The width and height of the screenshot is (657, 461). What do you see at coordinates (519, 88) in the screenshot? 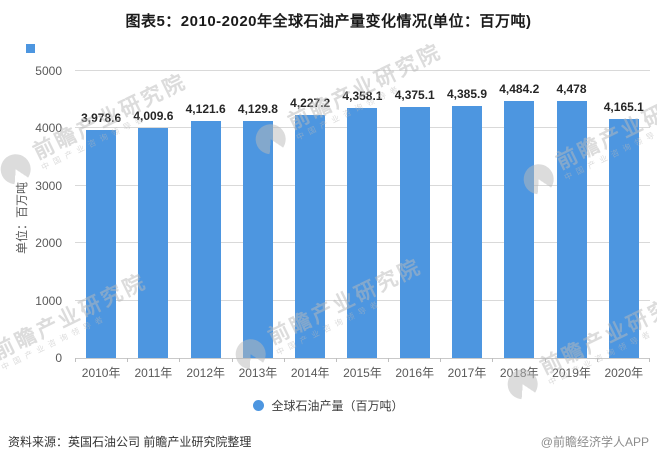
I see `bar-value-label: 4,484.2` at bounding box center [519, 88].